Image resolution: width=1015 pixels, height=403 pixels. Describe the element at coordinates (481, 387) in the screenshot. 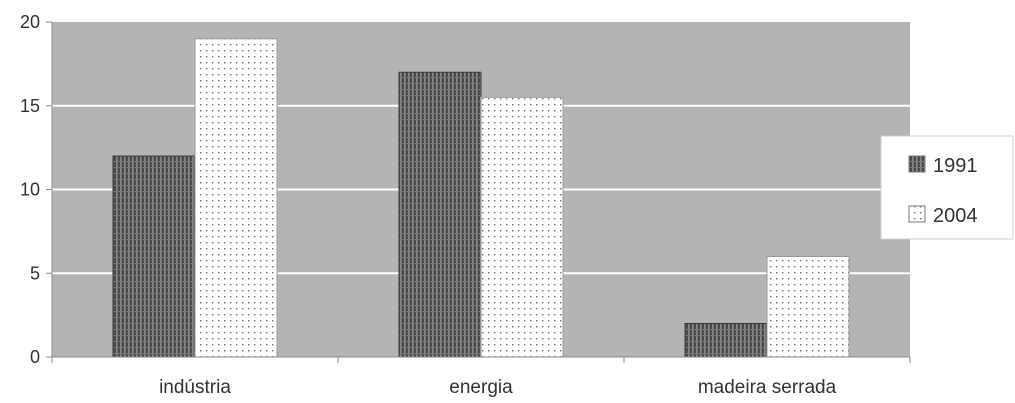

I see `x-tick-label: energia` at that location.